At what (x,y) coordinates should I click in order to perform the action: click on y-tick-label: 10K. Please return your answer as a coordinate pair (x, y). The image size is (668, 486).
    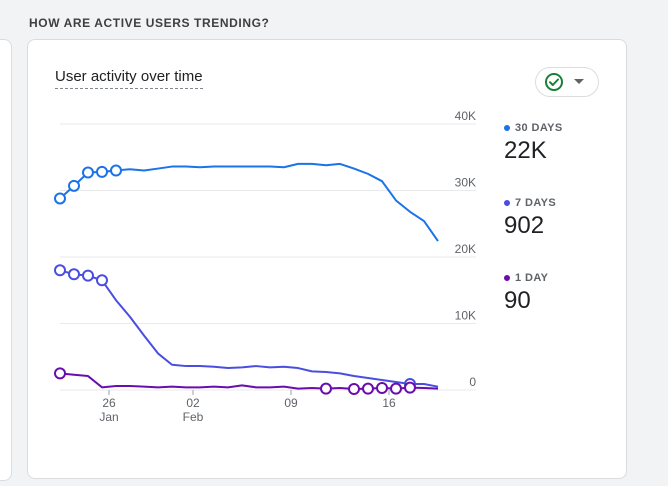
    Looking at the image, I should click on (465, 316).